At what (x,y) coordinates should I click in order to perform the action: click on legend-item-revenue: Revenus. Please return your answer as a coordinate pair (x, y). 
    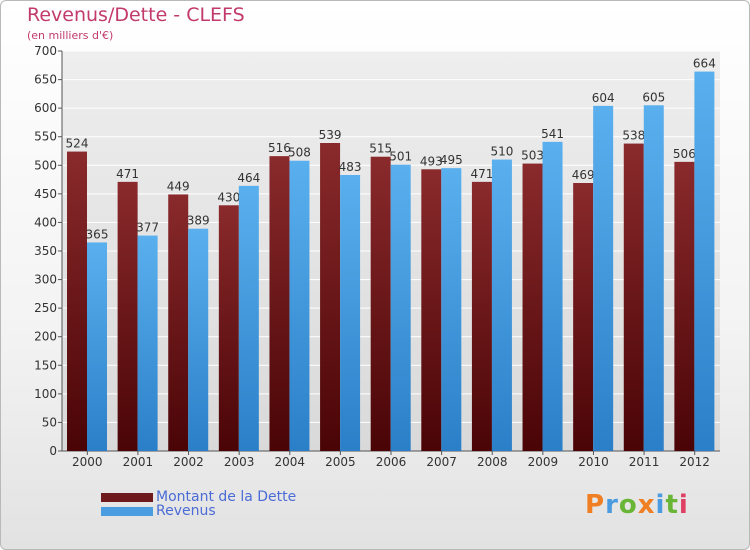
    Looking at the image, I should click on (158, 511).